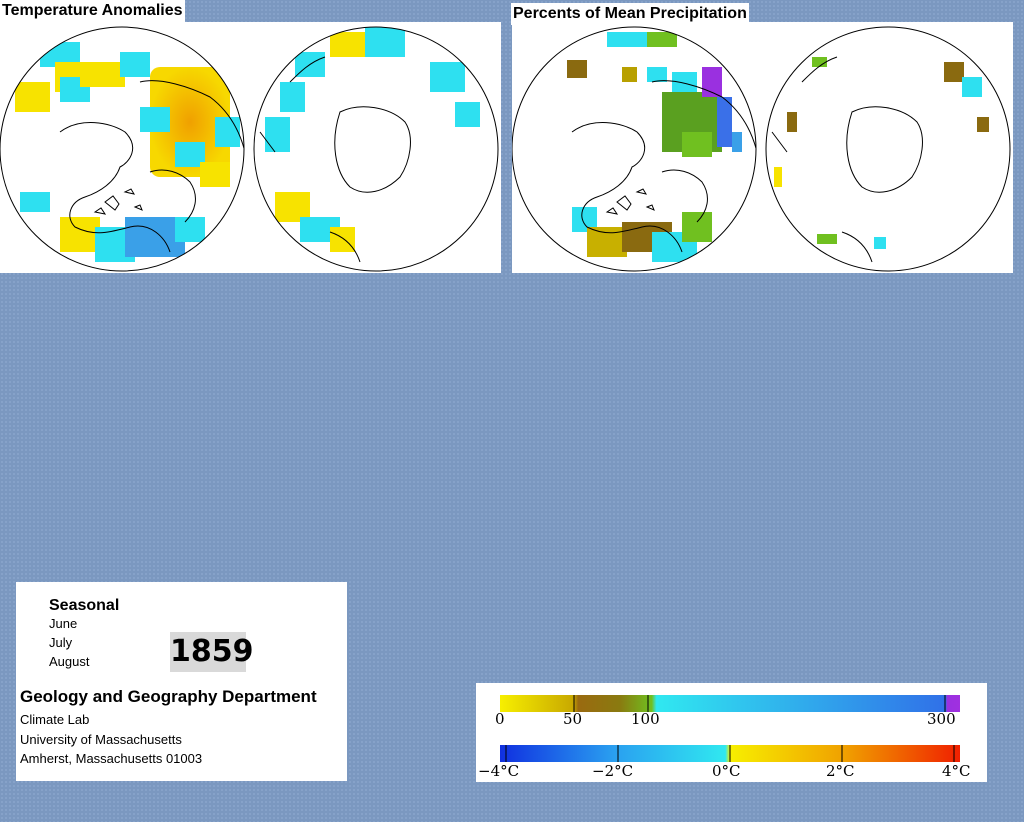 The height and width of the screenshot is (822, 1024). What do you see at coordinates (645, 719) in the screenshot?
I see `precip-label-100: 100` at bounding box center [645, 719].